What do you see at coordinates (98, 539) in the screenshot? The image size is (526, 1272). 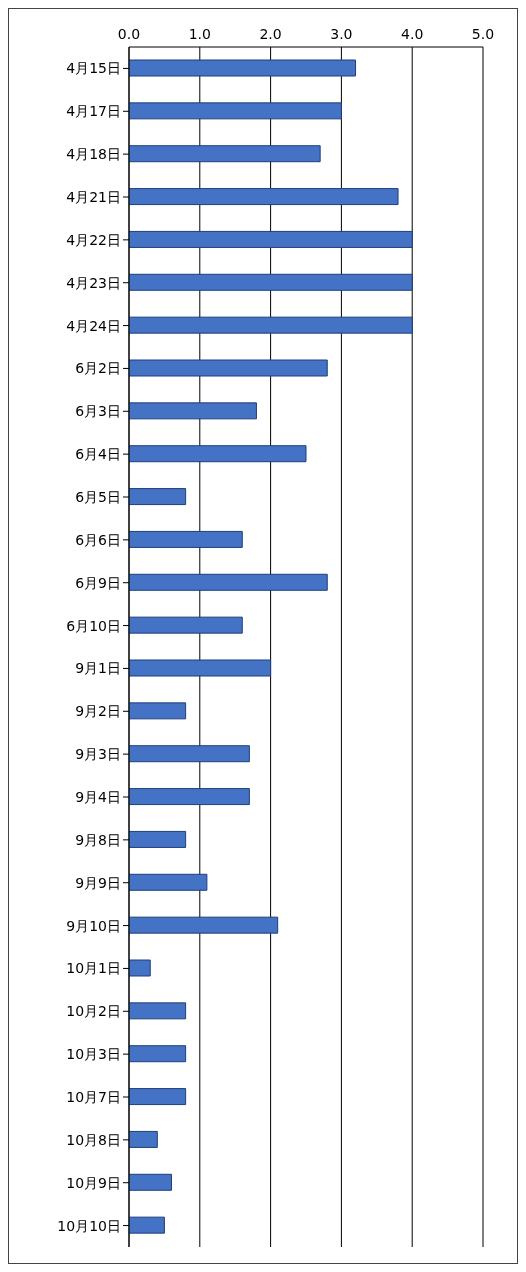 I see `y-tick-label: 6月6日` at bounding box center [98, 539].